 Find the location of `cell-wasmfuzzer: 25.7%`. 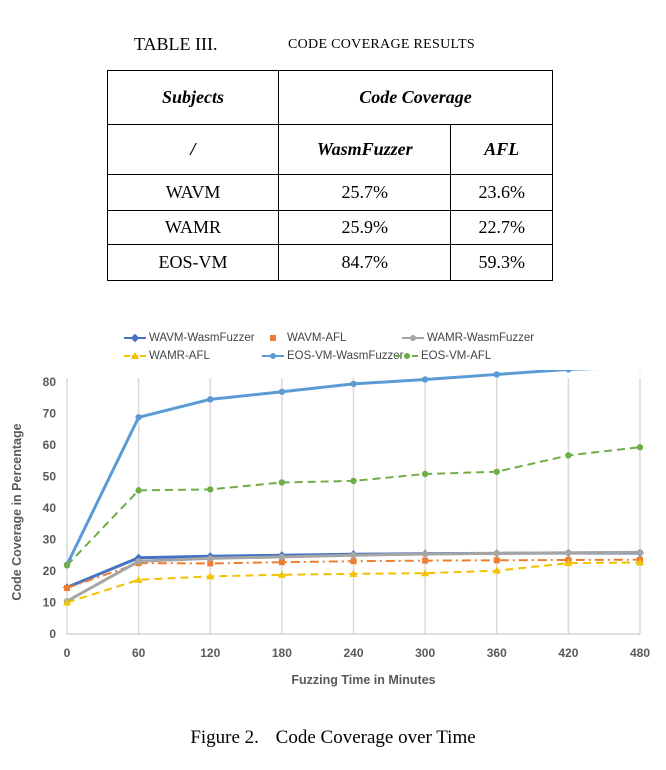

cell-wasmfuzzer: 25.7% is located at coordinates (365, 192).